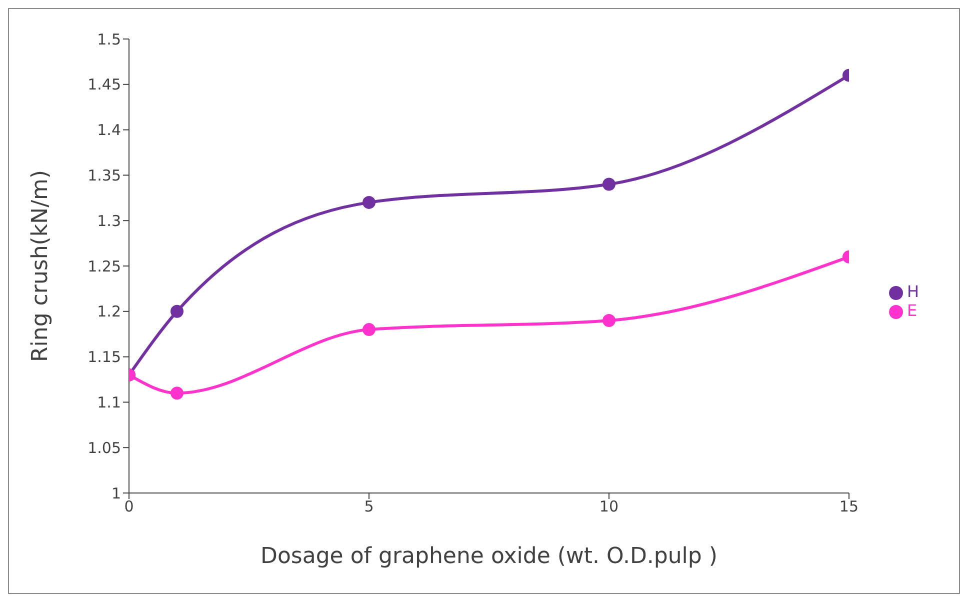 This screenshot has width=968, height=602. Describe the element at coordinates (104, 266) in the screenshot. I see `y-tick-label: 1.25` at that location.